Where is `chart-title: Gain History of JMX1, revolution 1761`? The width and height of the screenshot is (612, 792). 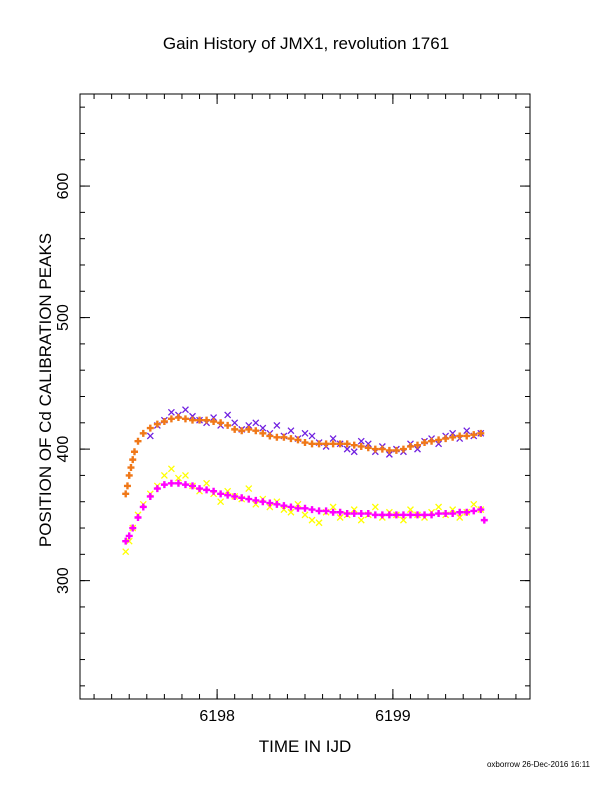
chart-title: Gain History of JMX1, revolution 1761 is located at coordinates (306, 43).